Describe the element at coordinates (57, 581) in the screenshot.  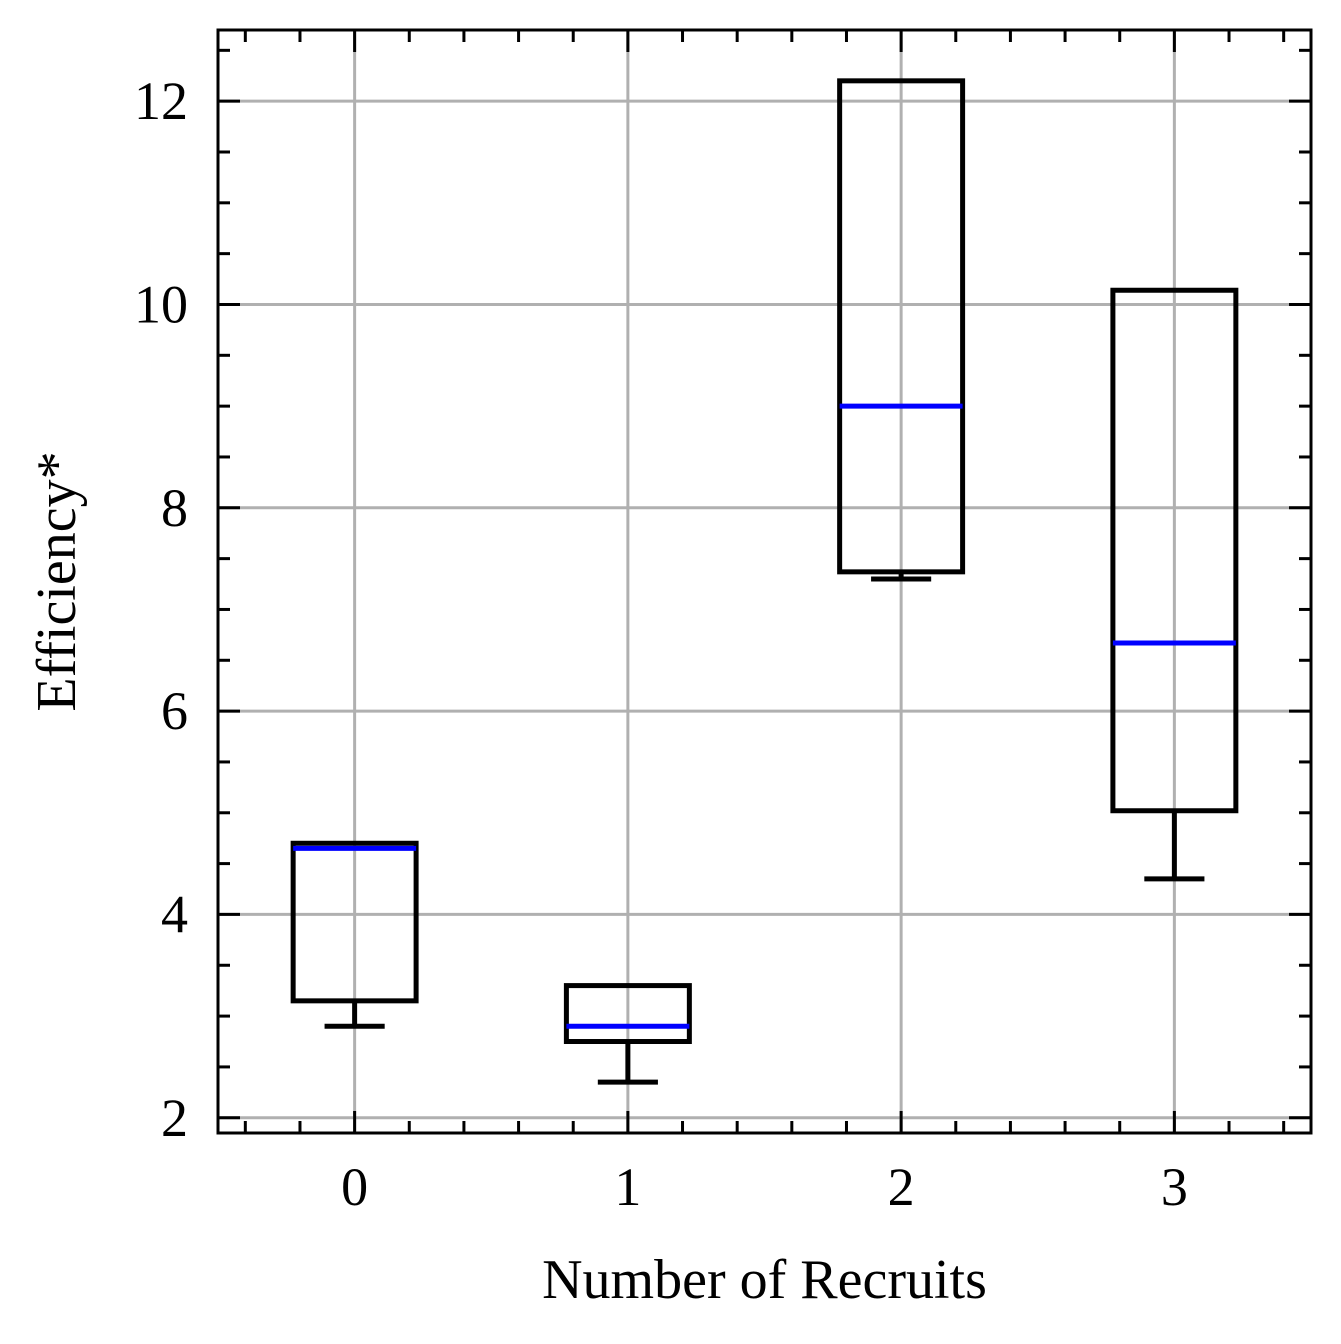
I see `y-axis-label: Efficiency*` at that location.